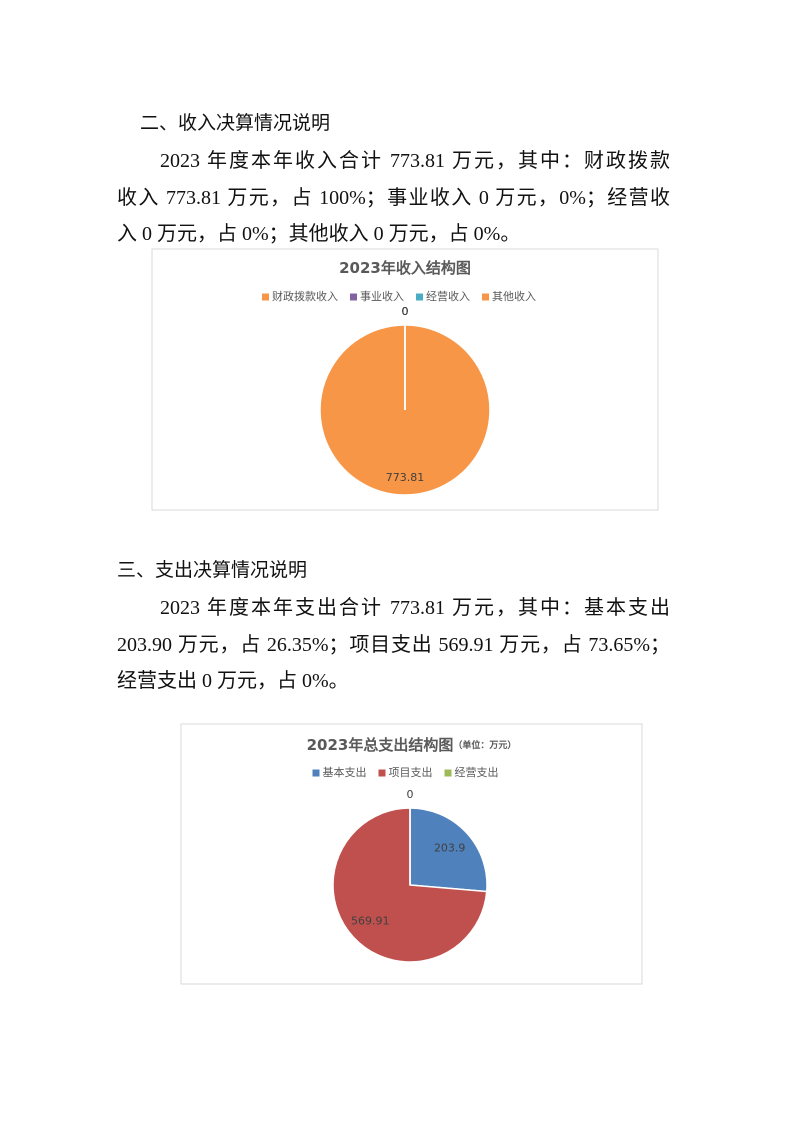  I want to click on paragraph-line: 收入 773.81 万元，占 100%；事业收入 0 万元，0%；经营收, so click(393, 197).